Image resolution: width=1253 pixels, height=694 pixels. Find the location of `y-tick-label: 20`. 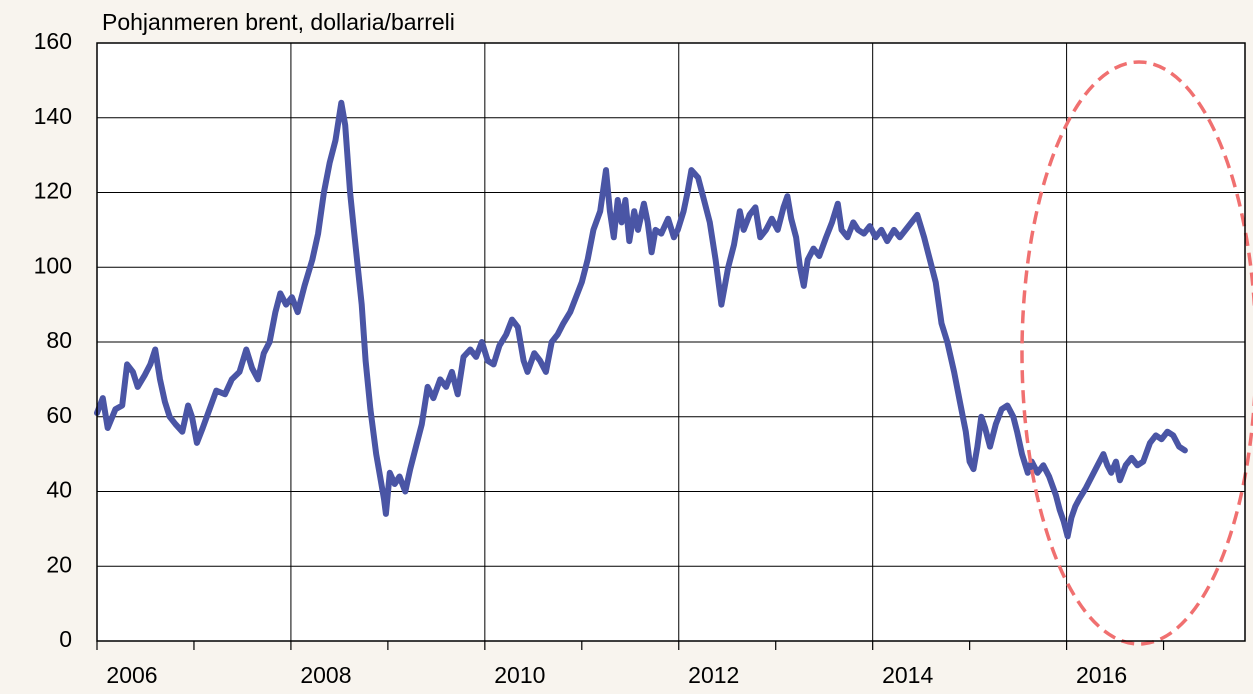

y-tick-label: 20 is located at coordinates (59, 564).